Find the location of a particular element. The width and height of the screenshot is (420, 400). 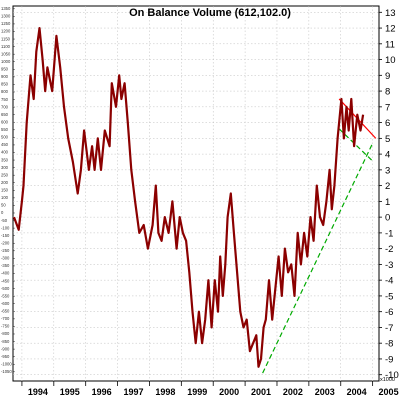

right-tick-label: 0 is located at coordinates (387, 218).